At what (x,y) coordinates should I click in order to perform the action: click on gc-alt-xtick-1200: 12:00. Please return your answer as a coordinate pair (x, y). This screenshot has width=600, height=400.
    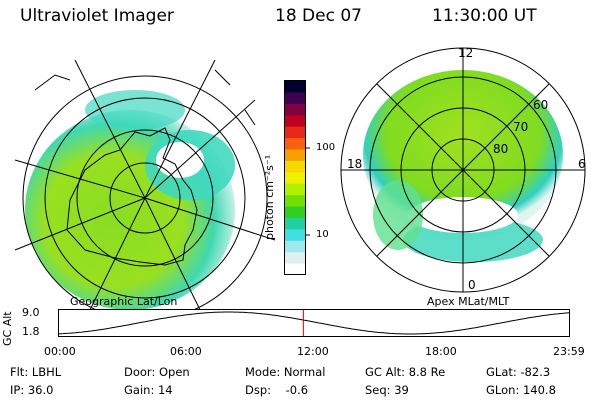
    Looking at the image, I should click on (313, 351).